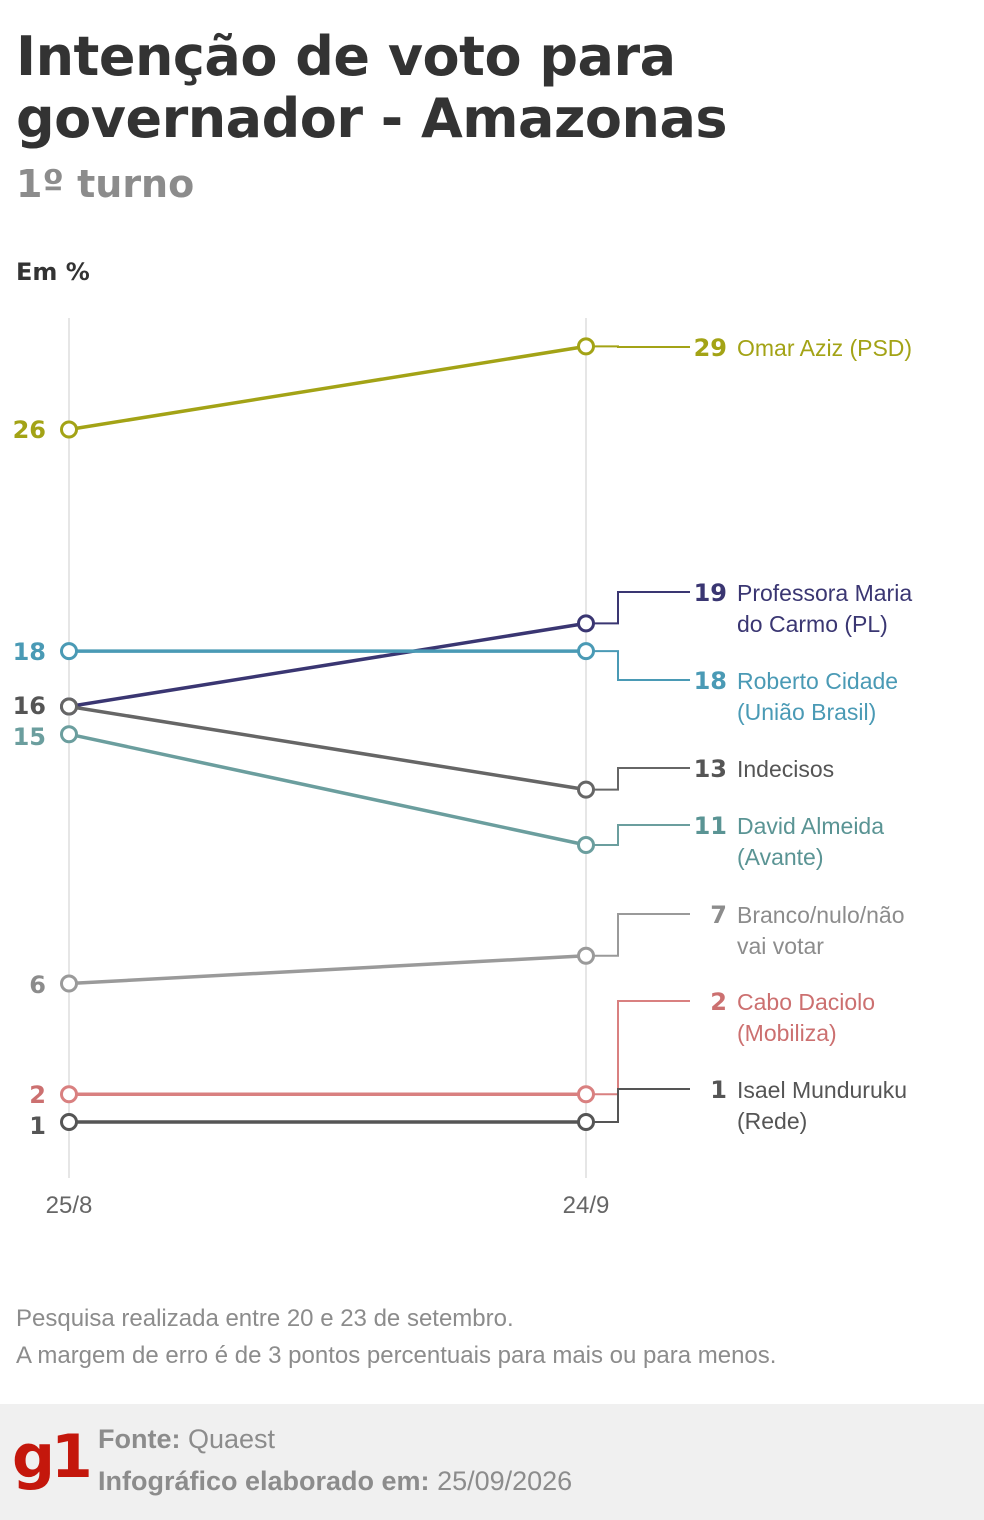 This screenshot has width=984, height=1520. I want to click on date-line: Infográfico elaborado em: 25/09/2026, so click(335, 1481).